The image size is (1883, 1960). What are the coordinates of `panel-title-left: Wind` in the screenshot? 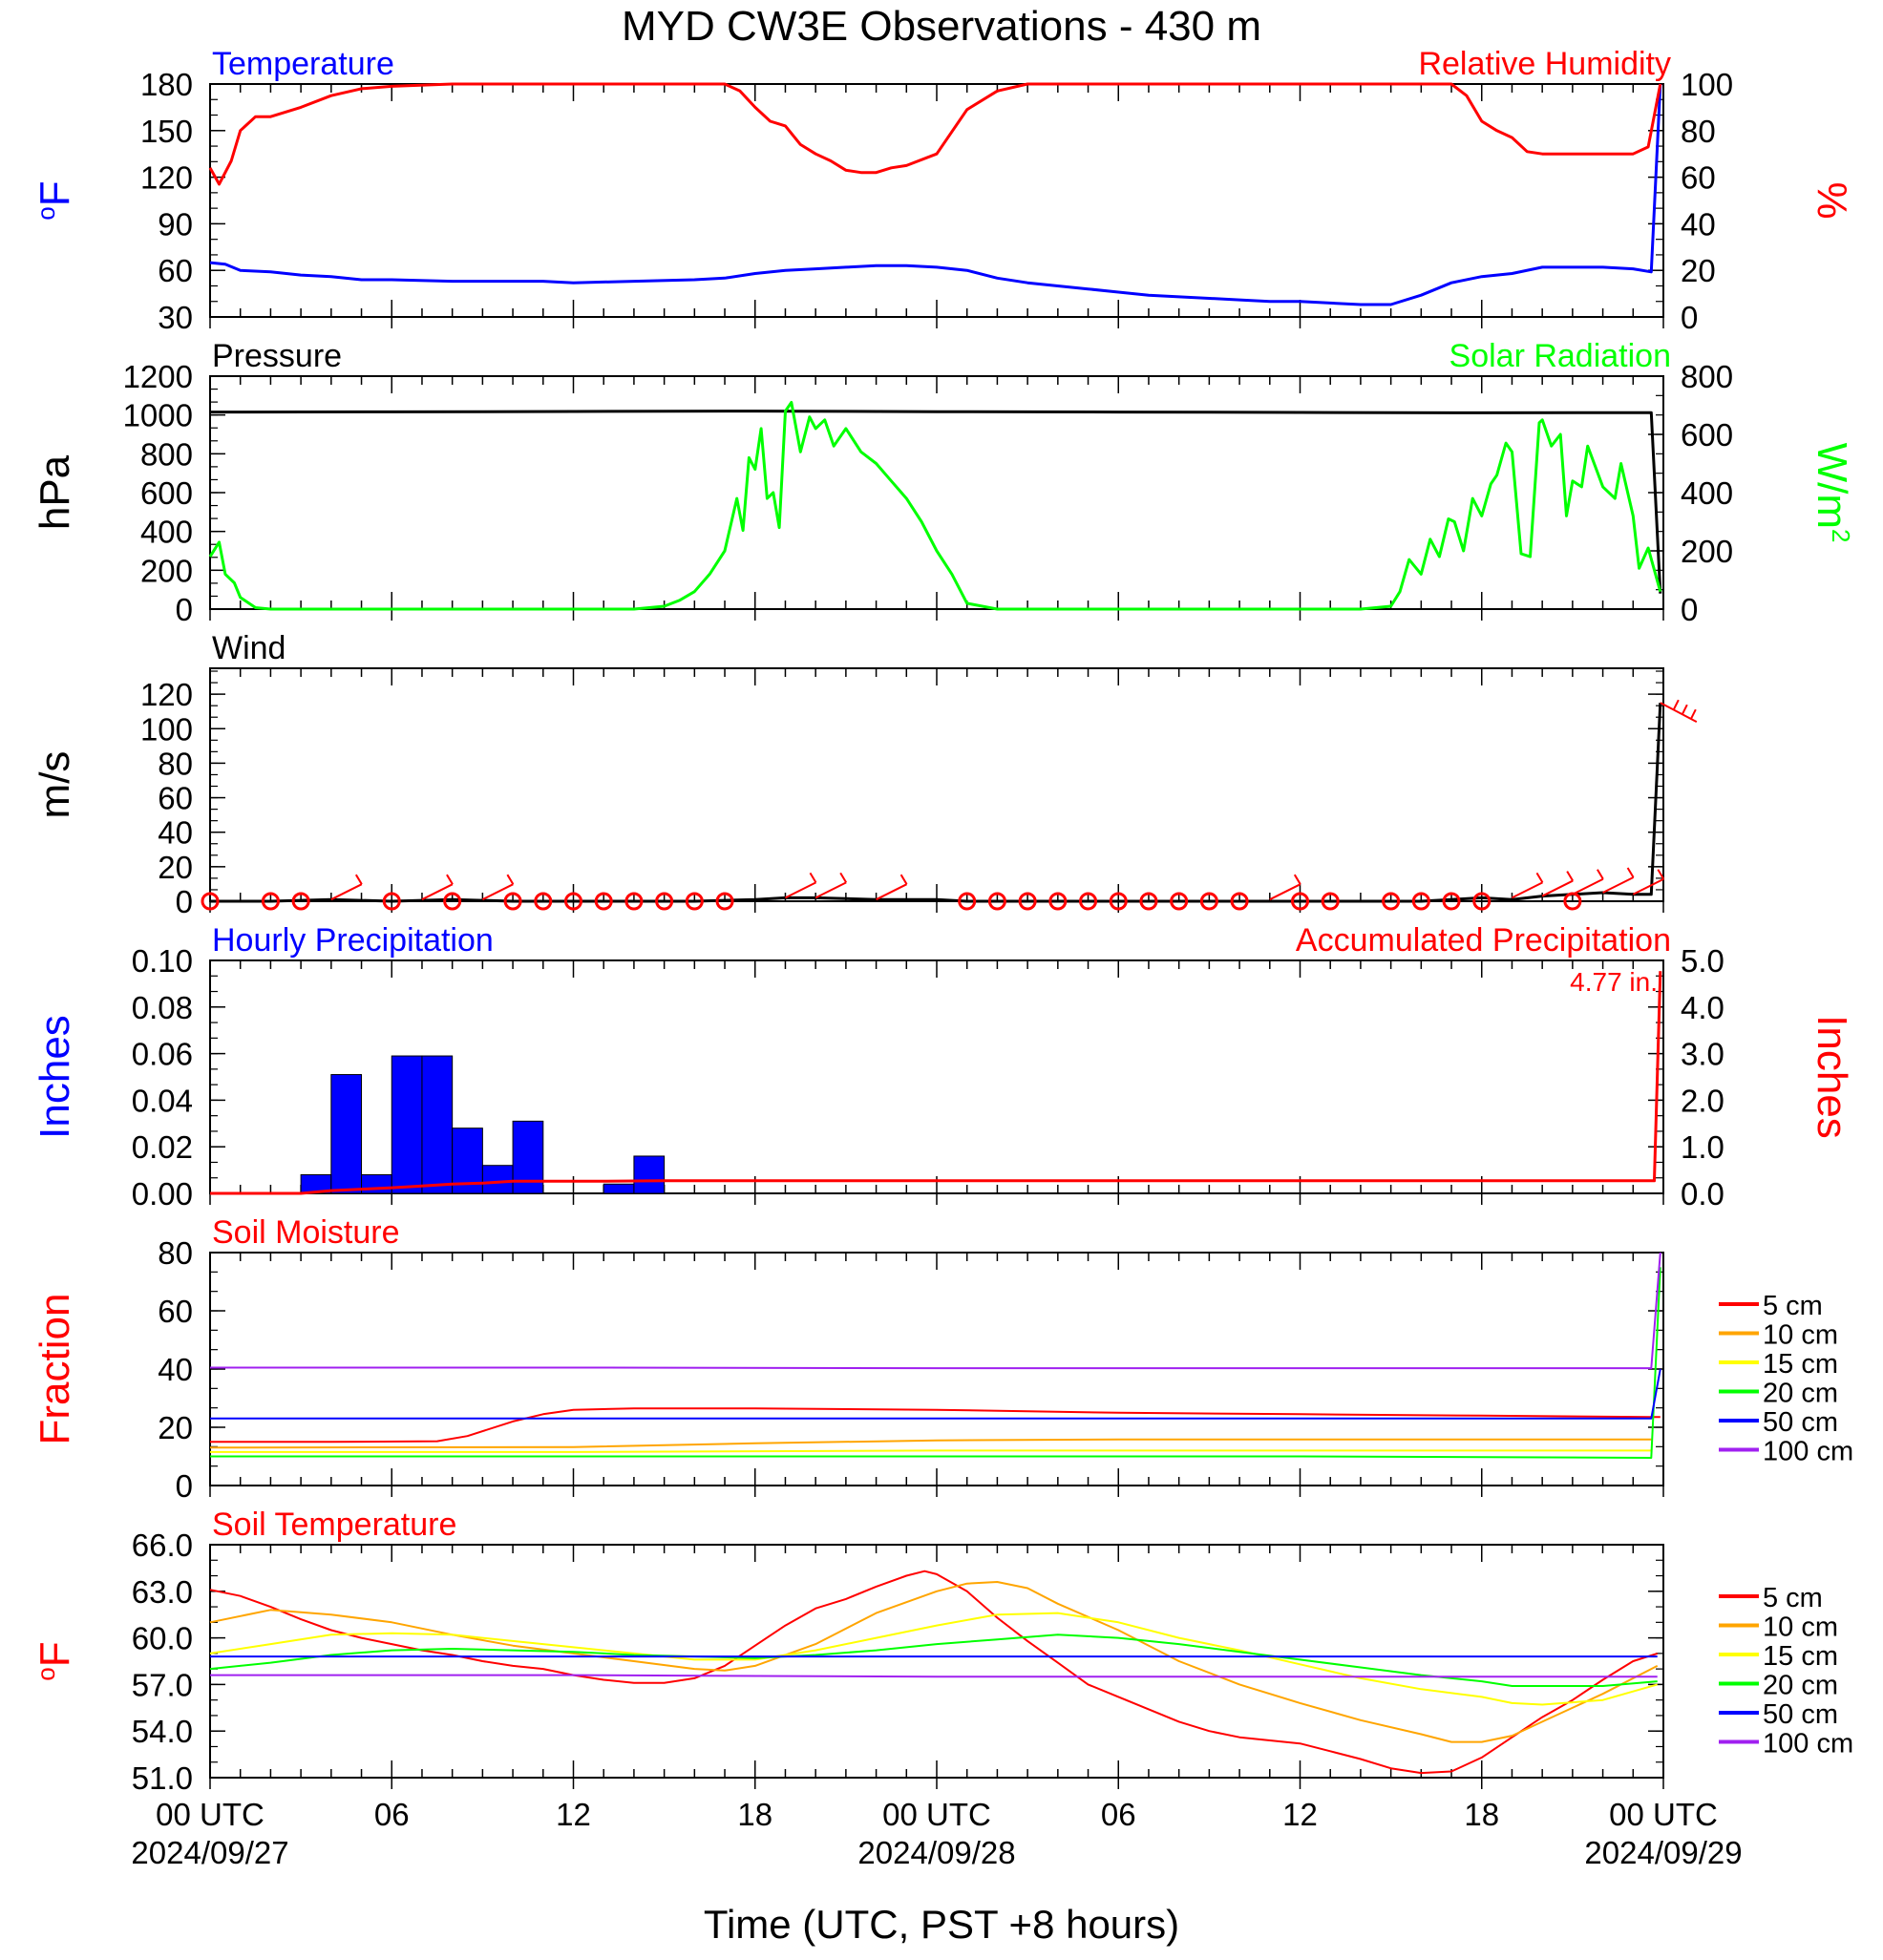 It's located at (249, 648).